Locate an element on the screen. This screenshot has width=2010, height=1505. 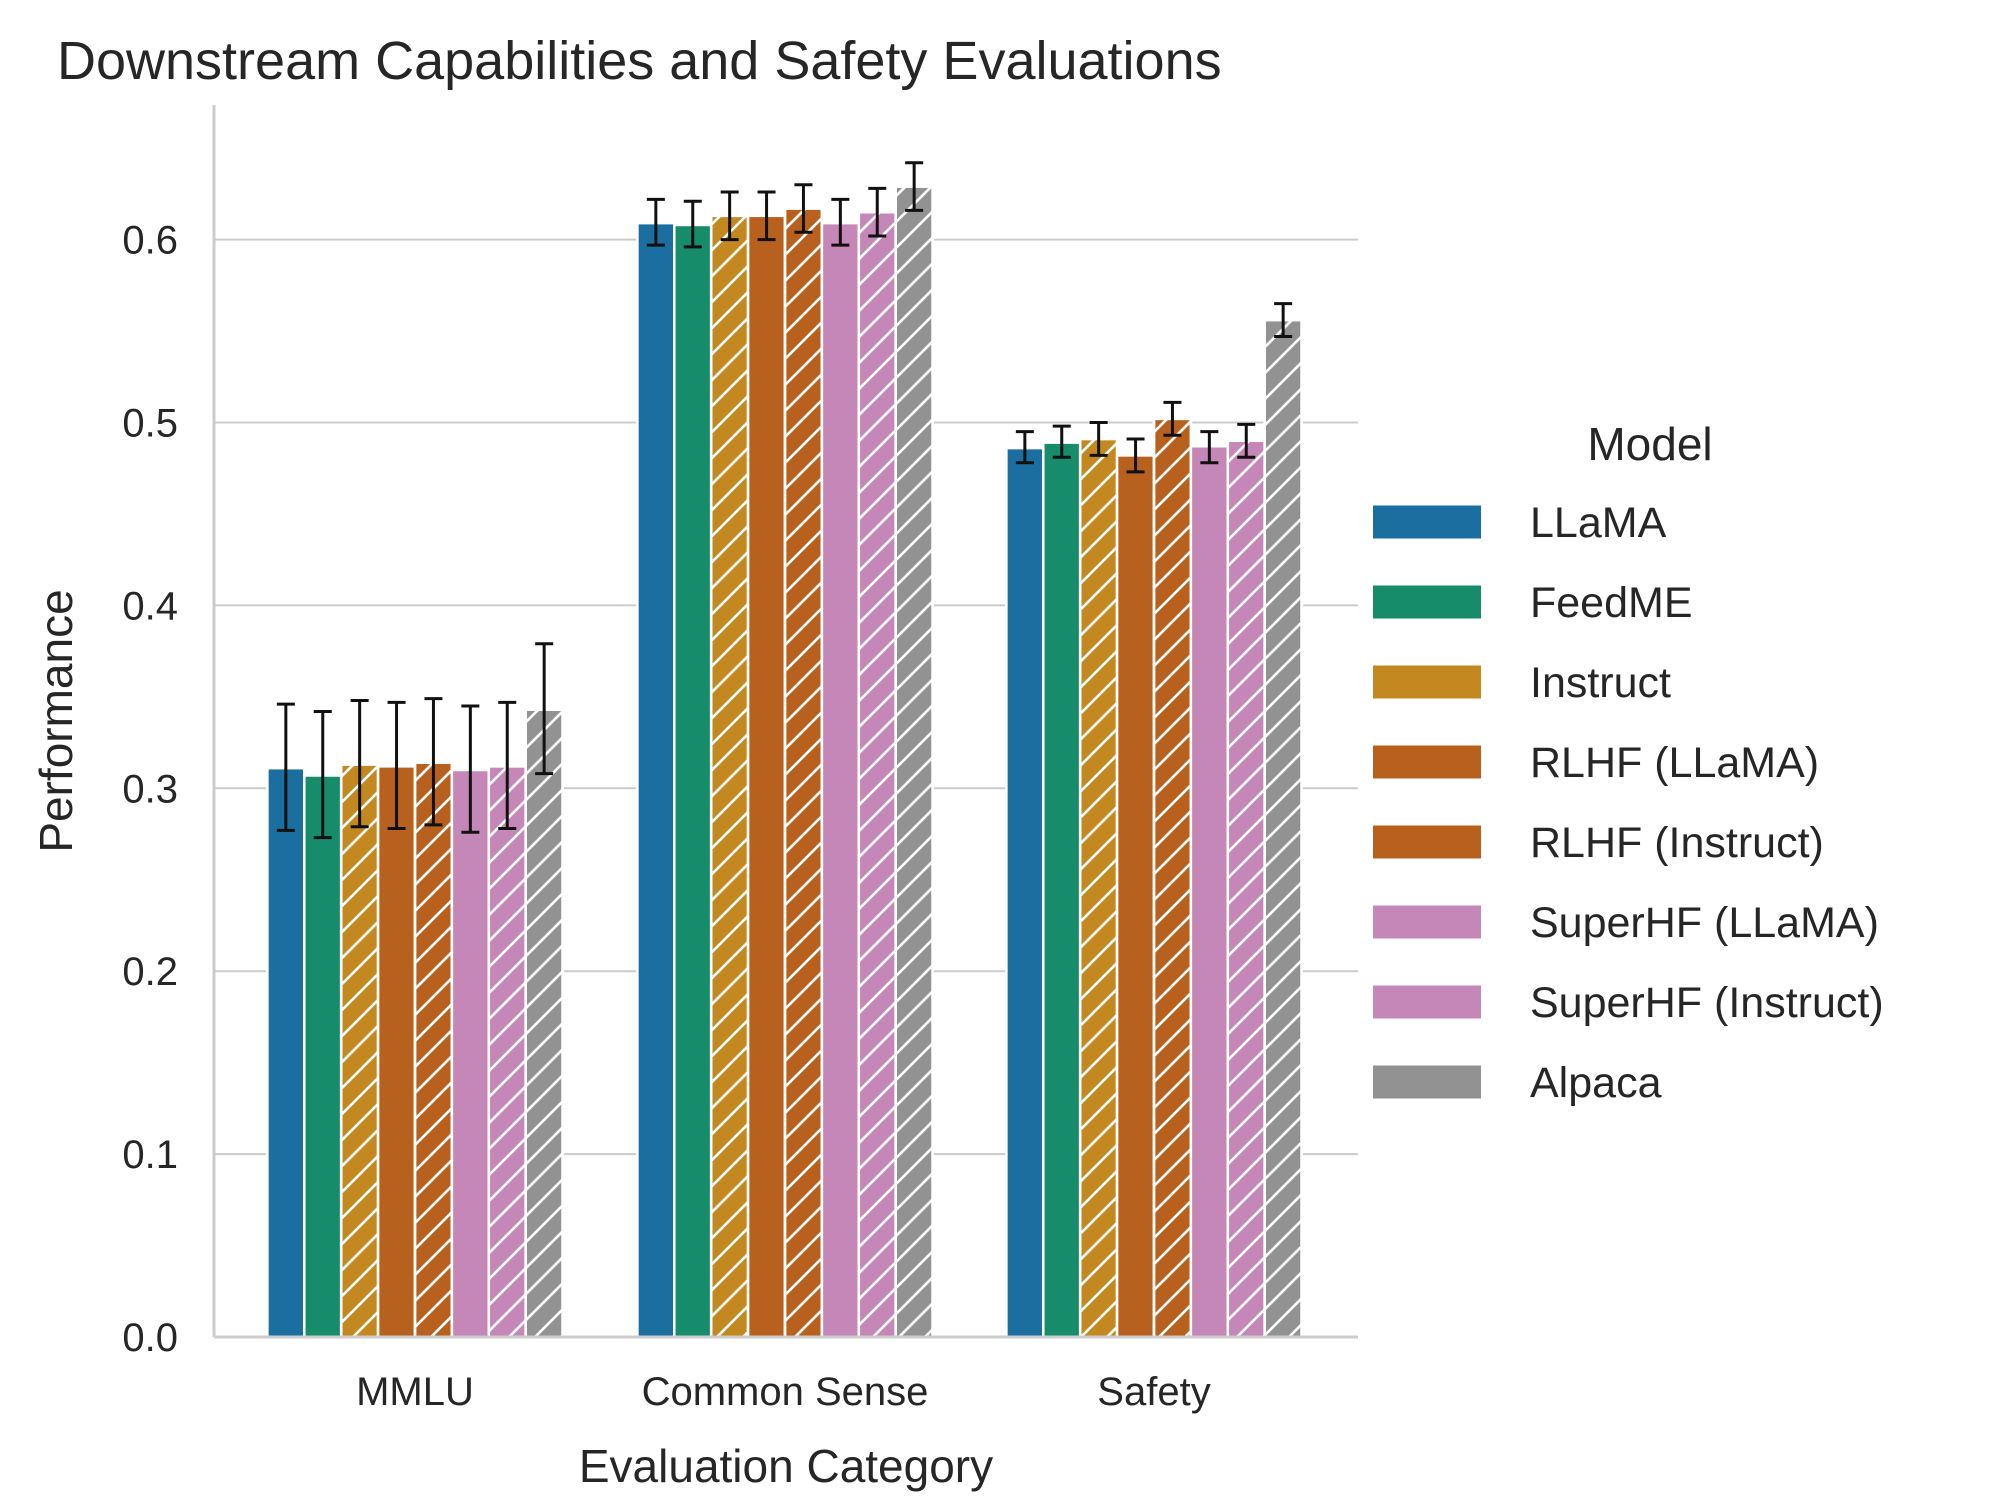
x-tick-label: Common Sense is located at coordinates (785, 1392).